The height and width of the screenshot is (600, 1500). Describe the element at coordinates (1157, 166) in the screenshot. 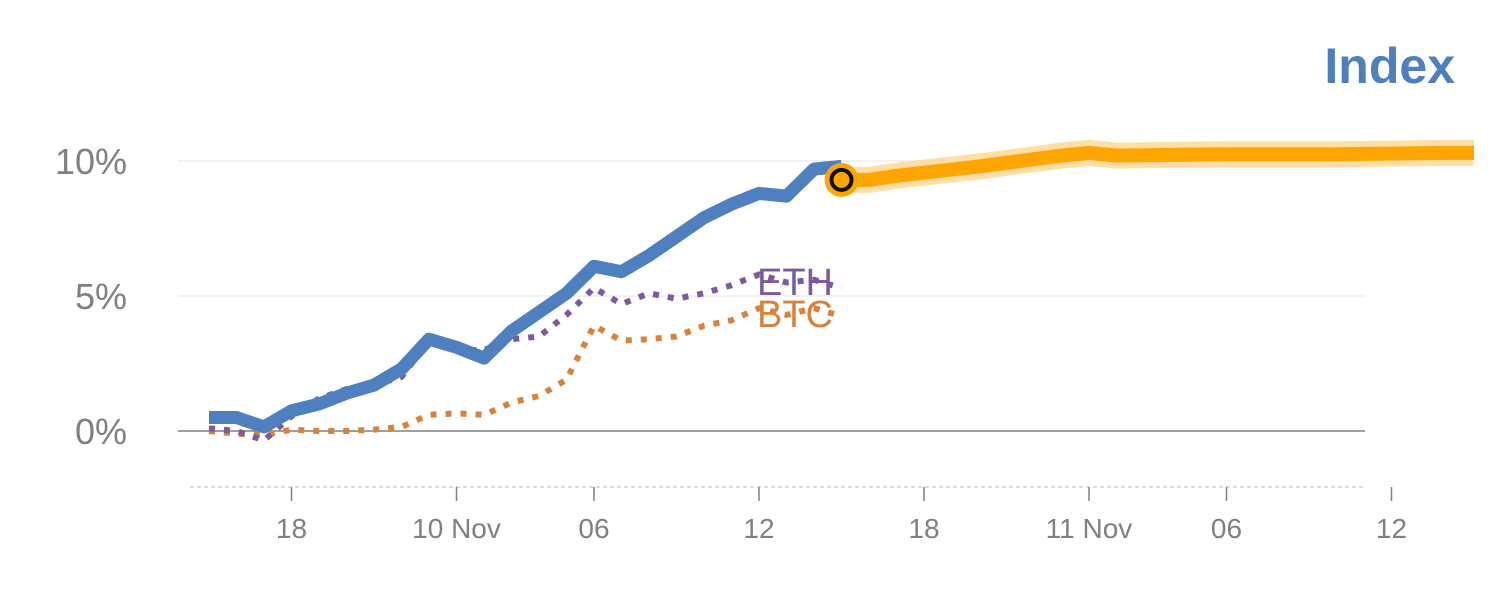

I see `forecast-line` at that location.